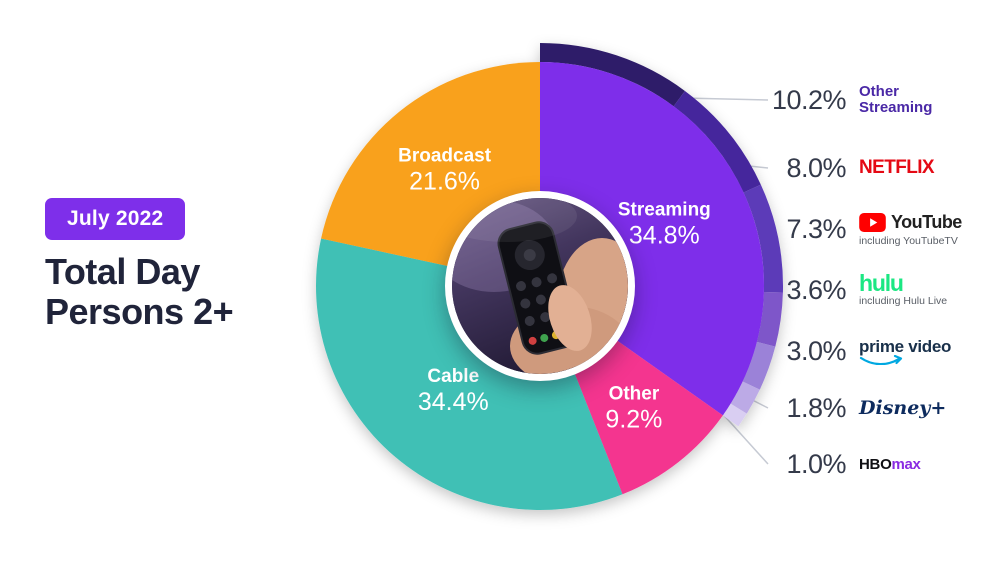 The height and width of the screenshot is (563, 1000). I want to click on title-line1: Total Day, so click(122, 271).